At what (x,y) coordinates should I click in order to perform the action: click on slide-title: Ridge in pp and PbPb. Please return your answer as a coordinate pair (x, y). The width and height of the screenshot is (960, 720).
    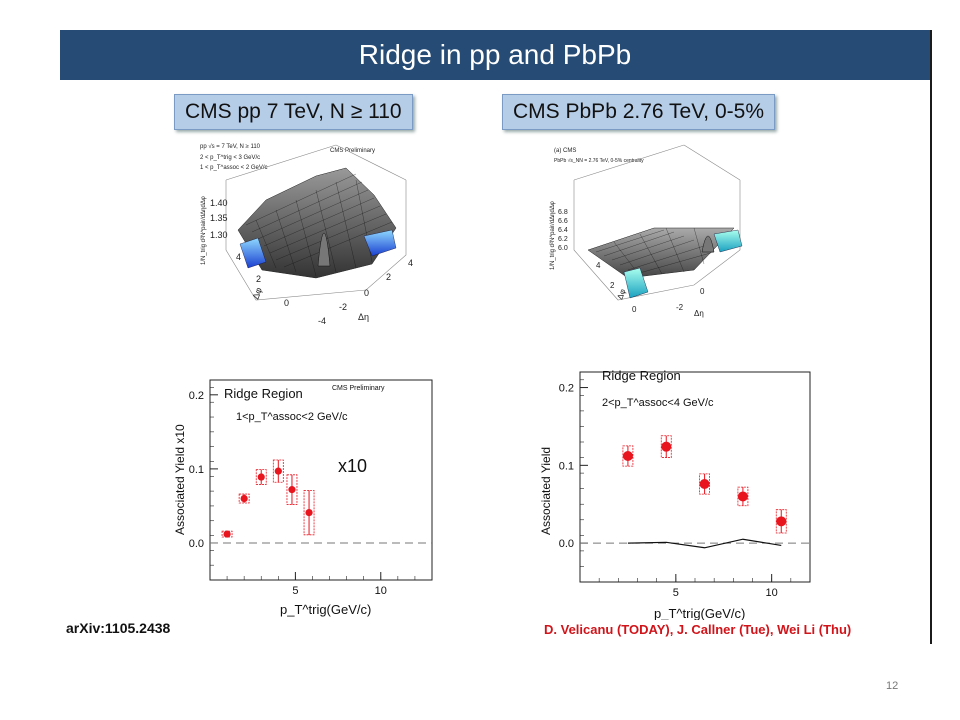
    Looking at the image, I should click on (495, 54).